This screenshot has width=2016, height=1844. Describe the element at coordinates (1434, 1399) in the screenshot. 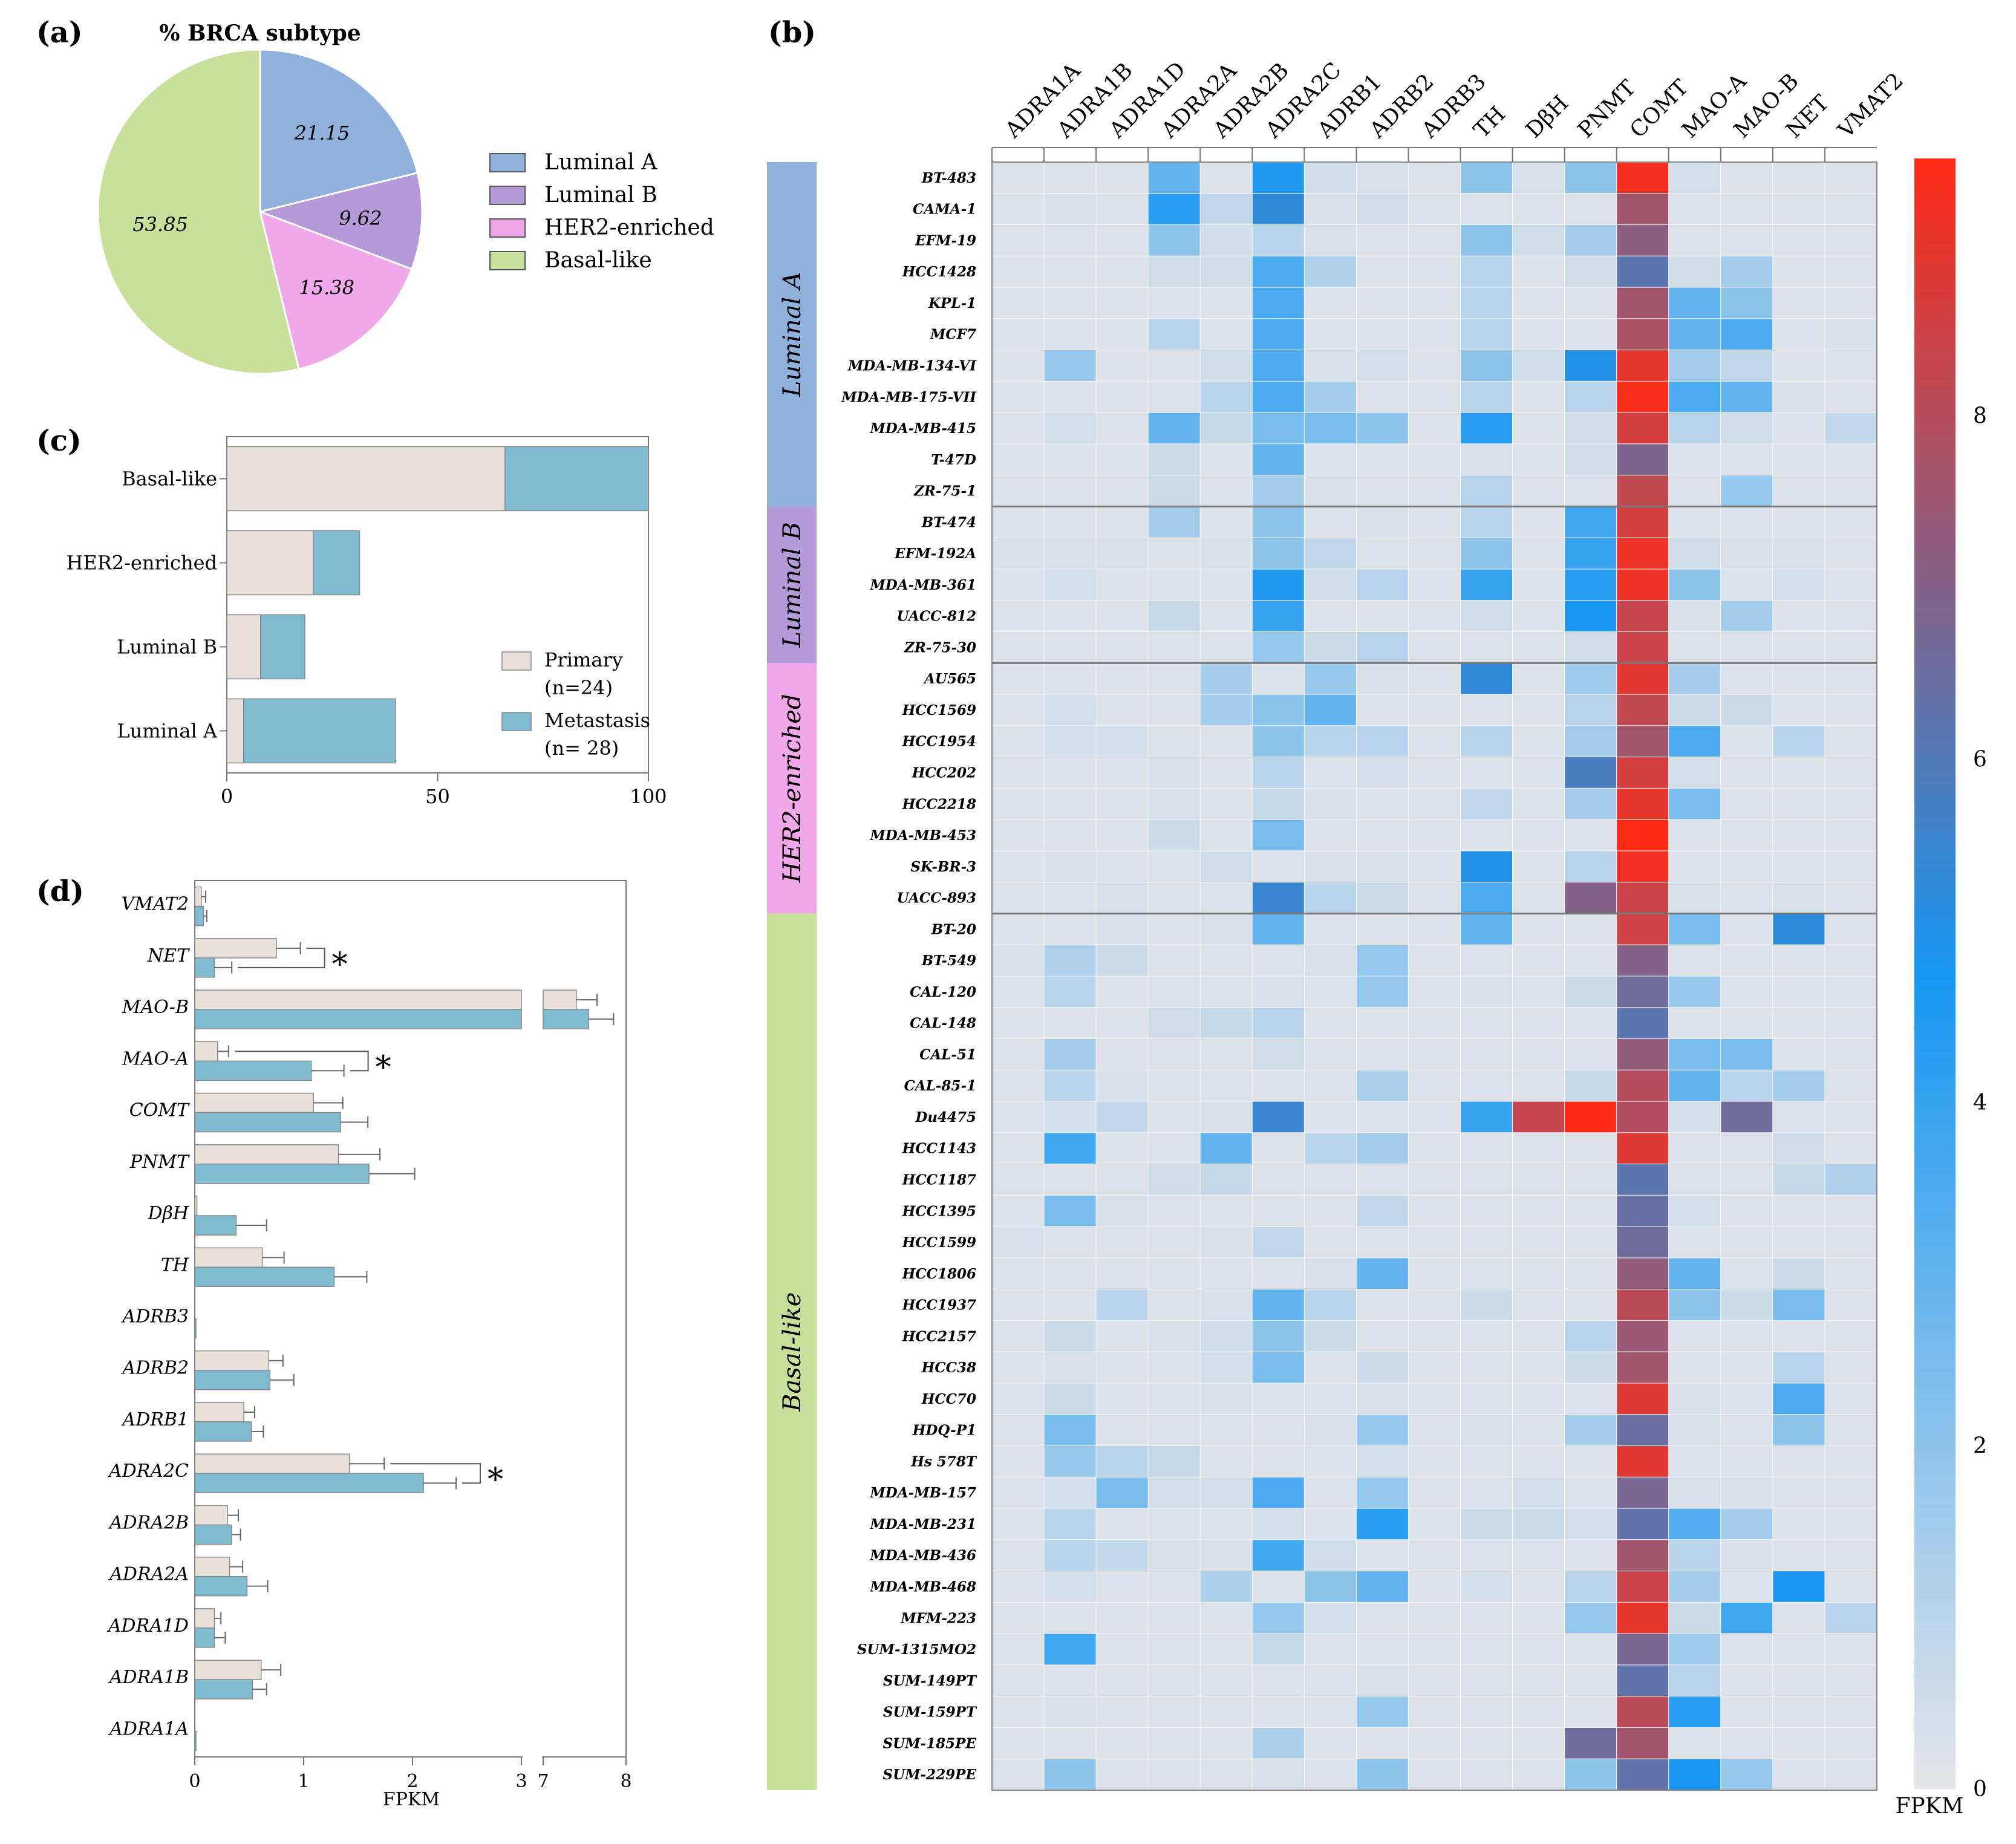

I see `heatmap-cell-hcc70-adrb3` at that location.